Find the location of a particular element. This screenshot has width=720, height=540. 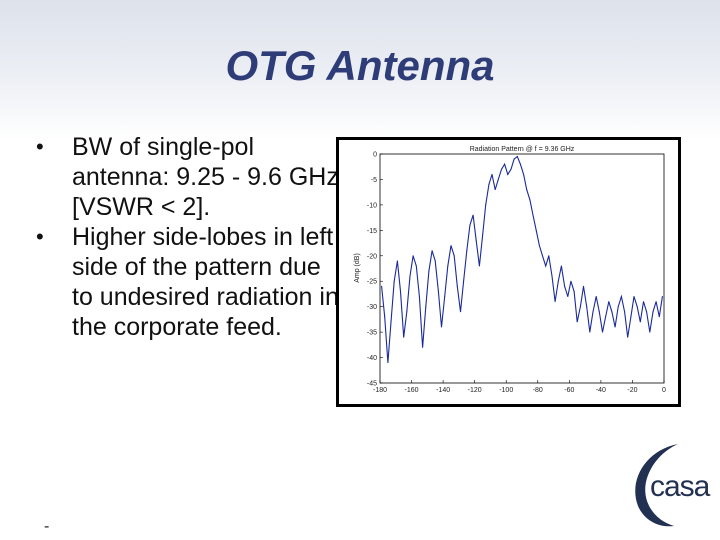

slide-title: OTG Antenna is located at coordinates (360, 65).